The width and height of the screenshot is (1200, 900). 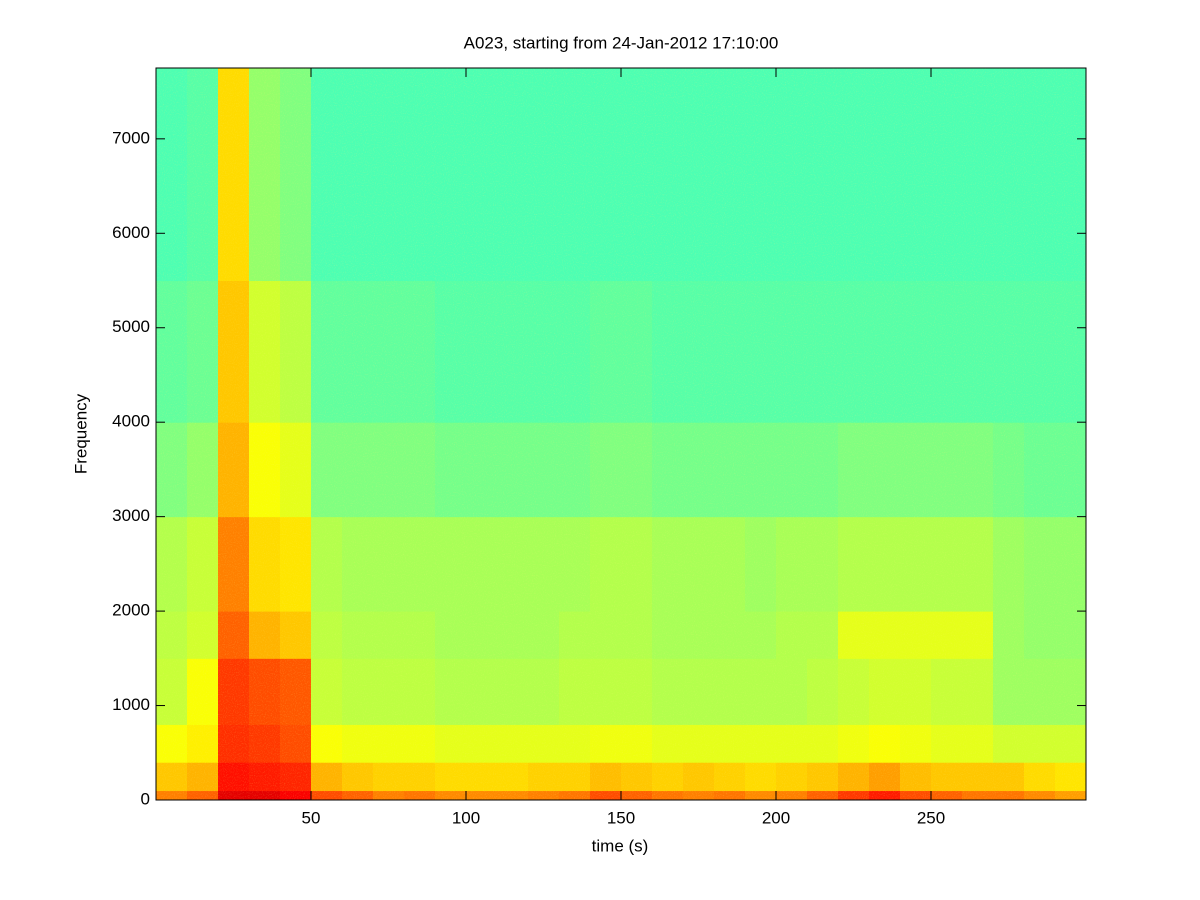 I want to click on x-tick-label: 250, so click(x=931, y=817).